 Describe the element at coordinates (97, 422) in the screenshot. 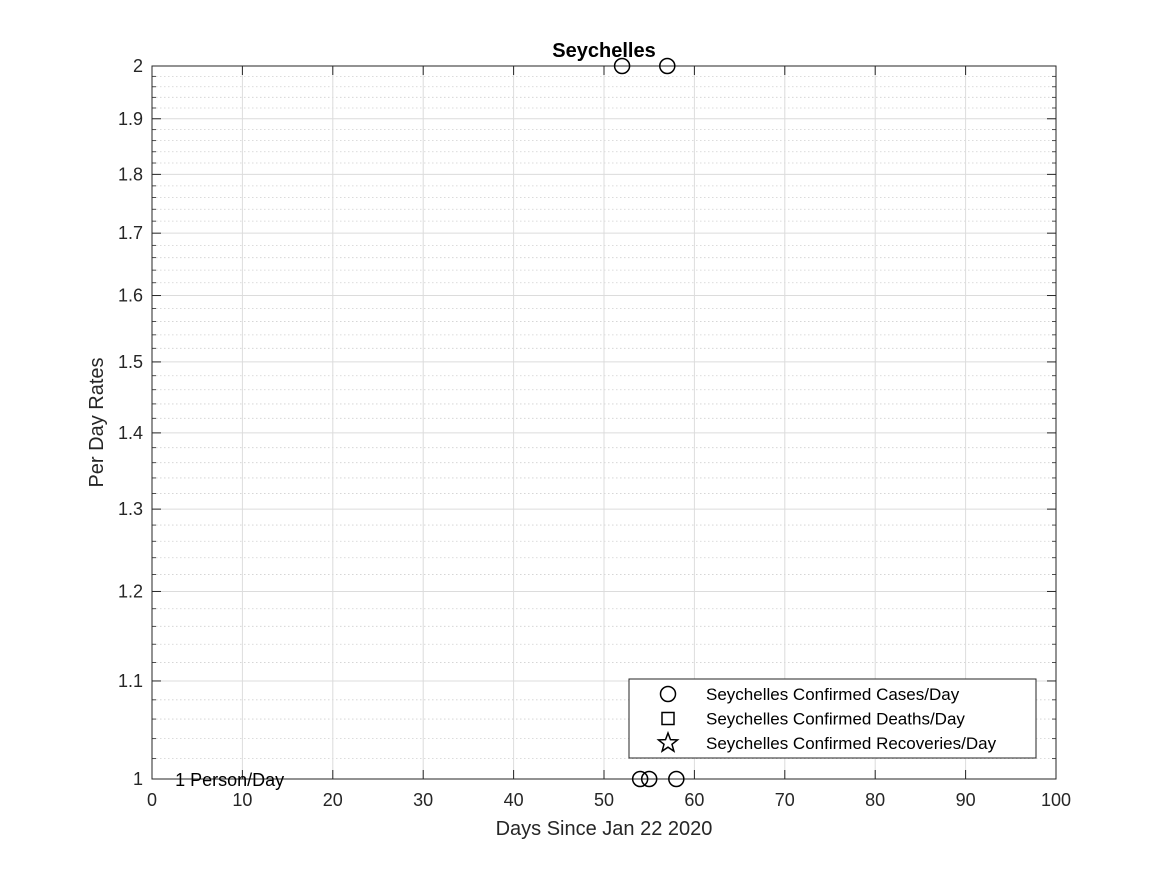

I see `y-axis-label: Per Day Rates` at that location.